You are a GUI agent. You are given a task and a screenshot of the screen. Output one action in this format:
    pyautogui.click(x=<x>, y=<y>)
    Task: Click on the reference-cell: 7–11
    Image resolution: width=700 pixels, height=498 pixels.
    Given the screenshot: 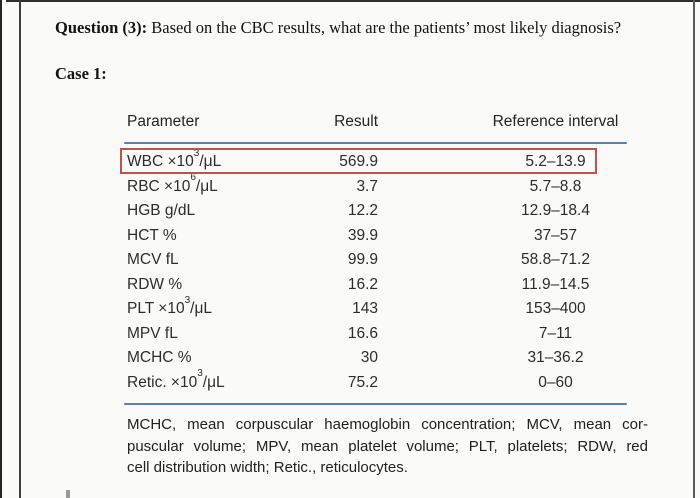 What is the action you would take?
    pyautogui.click(x=555, y=333)
    